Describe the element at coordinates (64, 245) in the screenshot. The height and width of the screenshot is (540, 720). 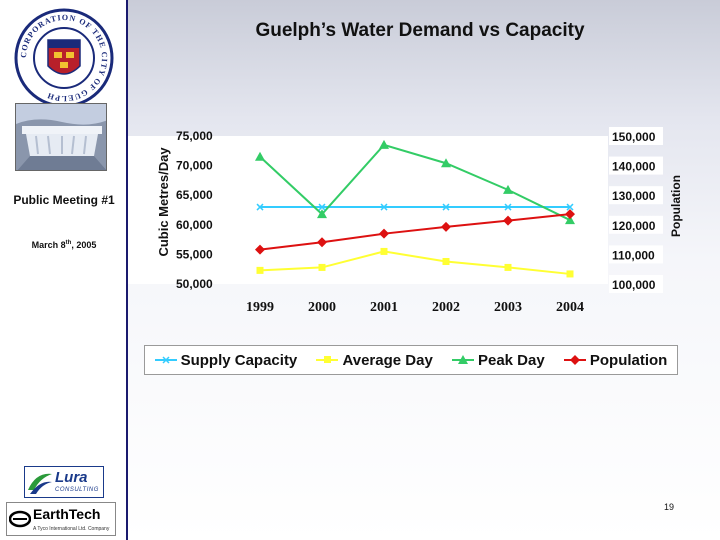
I see `meeting-date: March 8th, 2005` at that location.